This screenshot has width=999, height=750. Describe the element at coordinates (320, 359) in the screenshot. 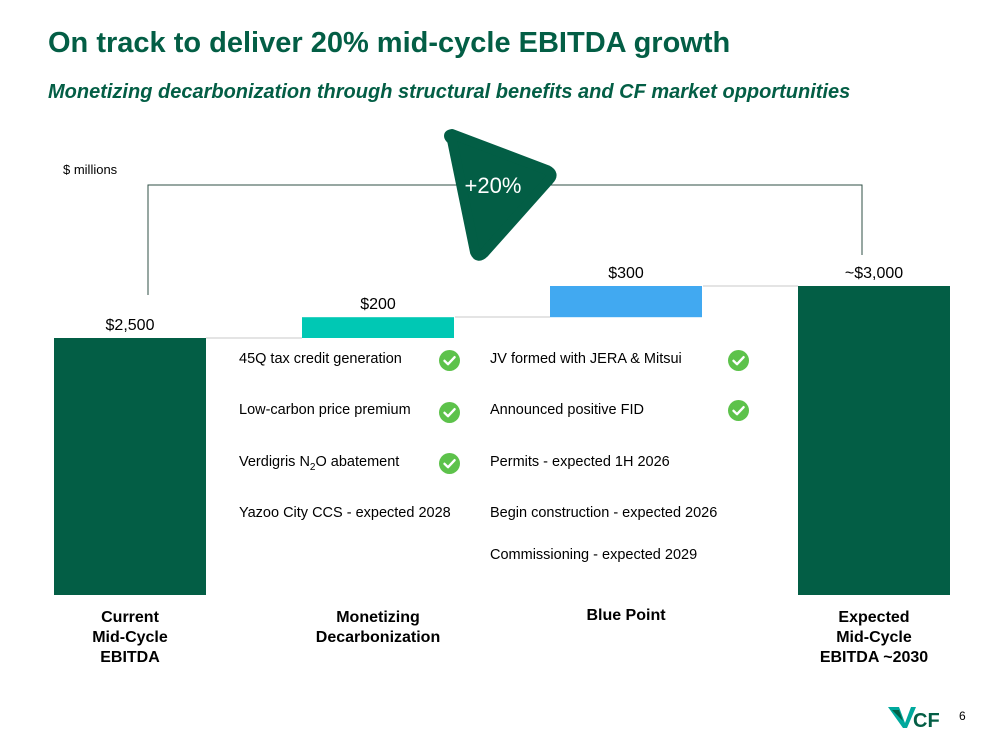

I see `decarb-item-45q: 45Q tax credit generation` at that location.